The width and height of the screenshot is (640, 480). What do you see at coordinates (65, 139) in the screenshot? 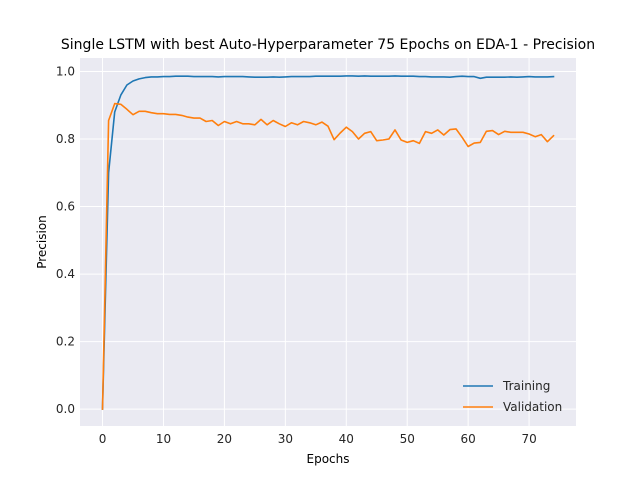
I see `y-tick-label: 0.8` at bounding box center [65, 139].